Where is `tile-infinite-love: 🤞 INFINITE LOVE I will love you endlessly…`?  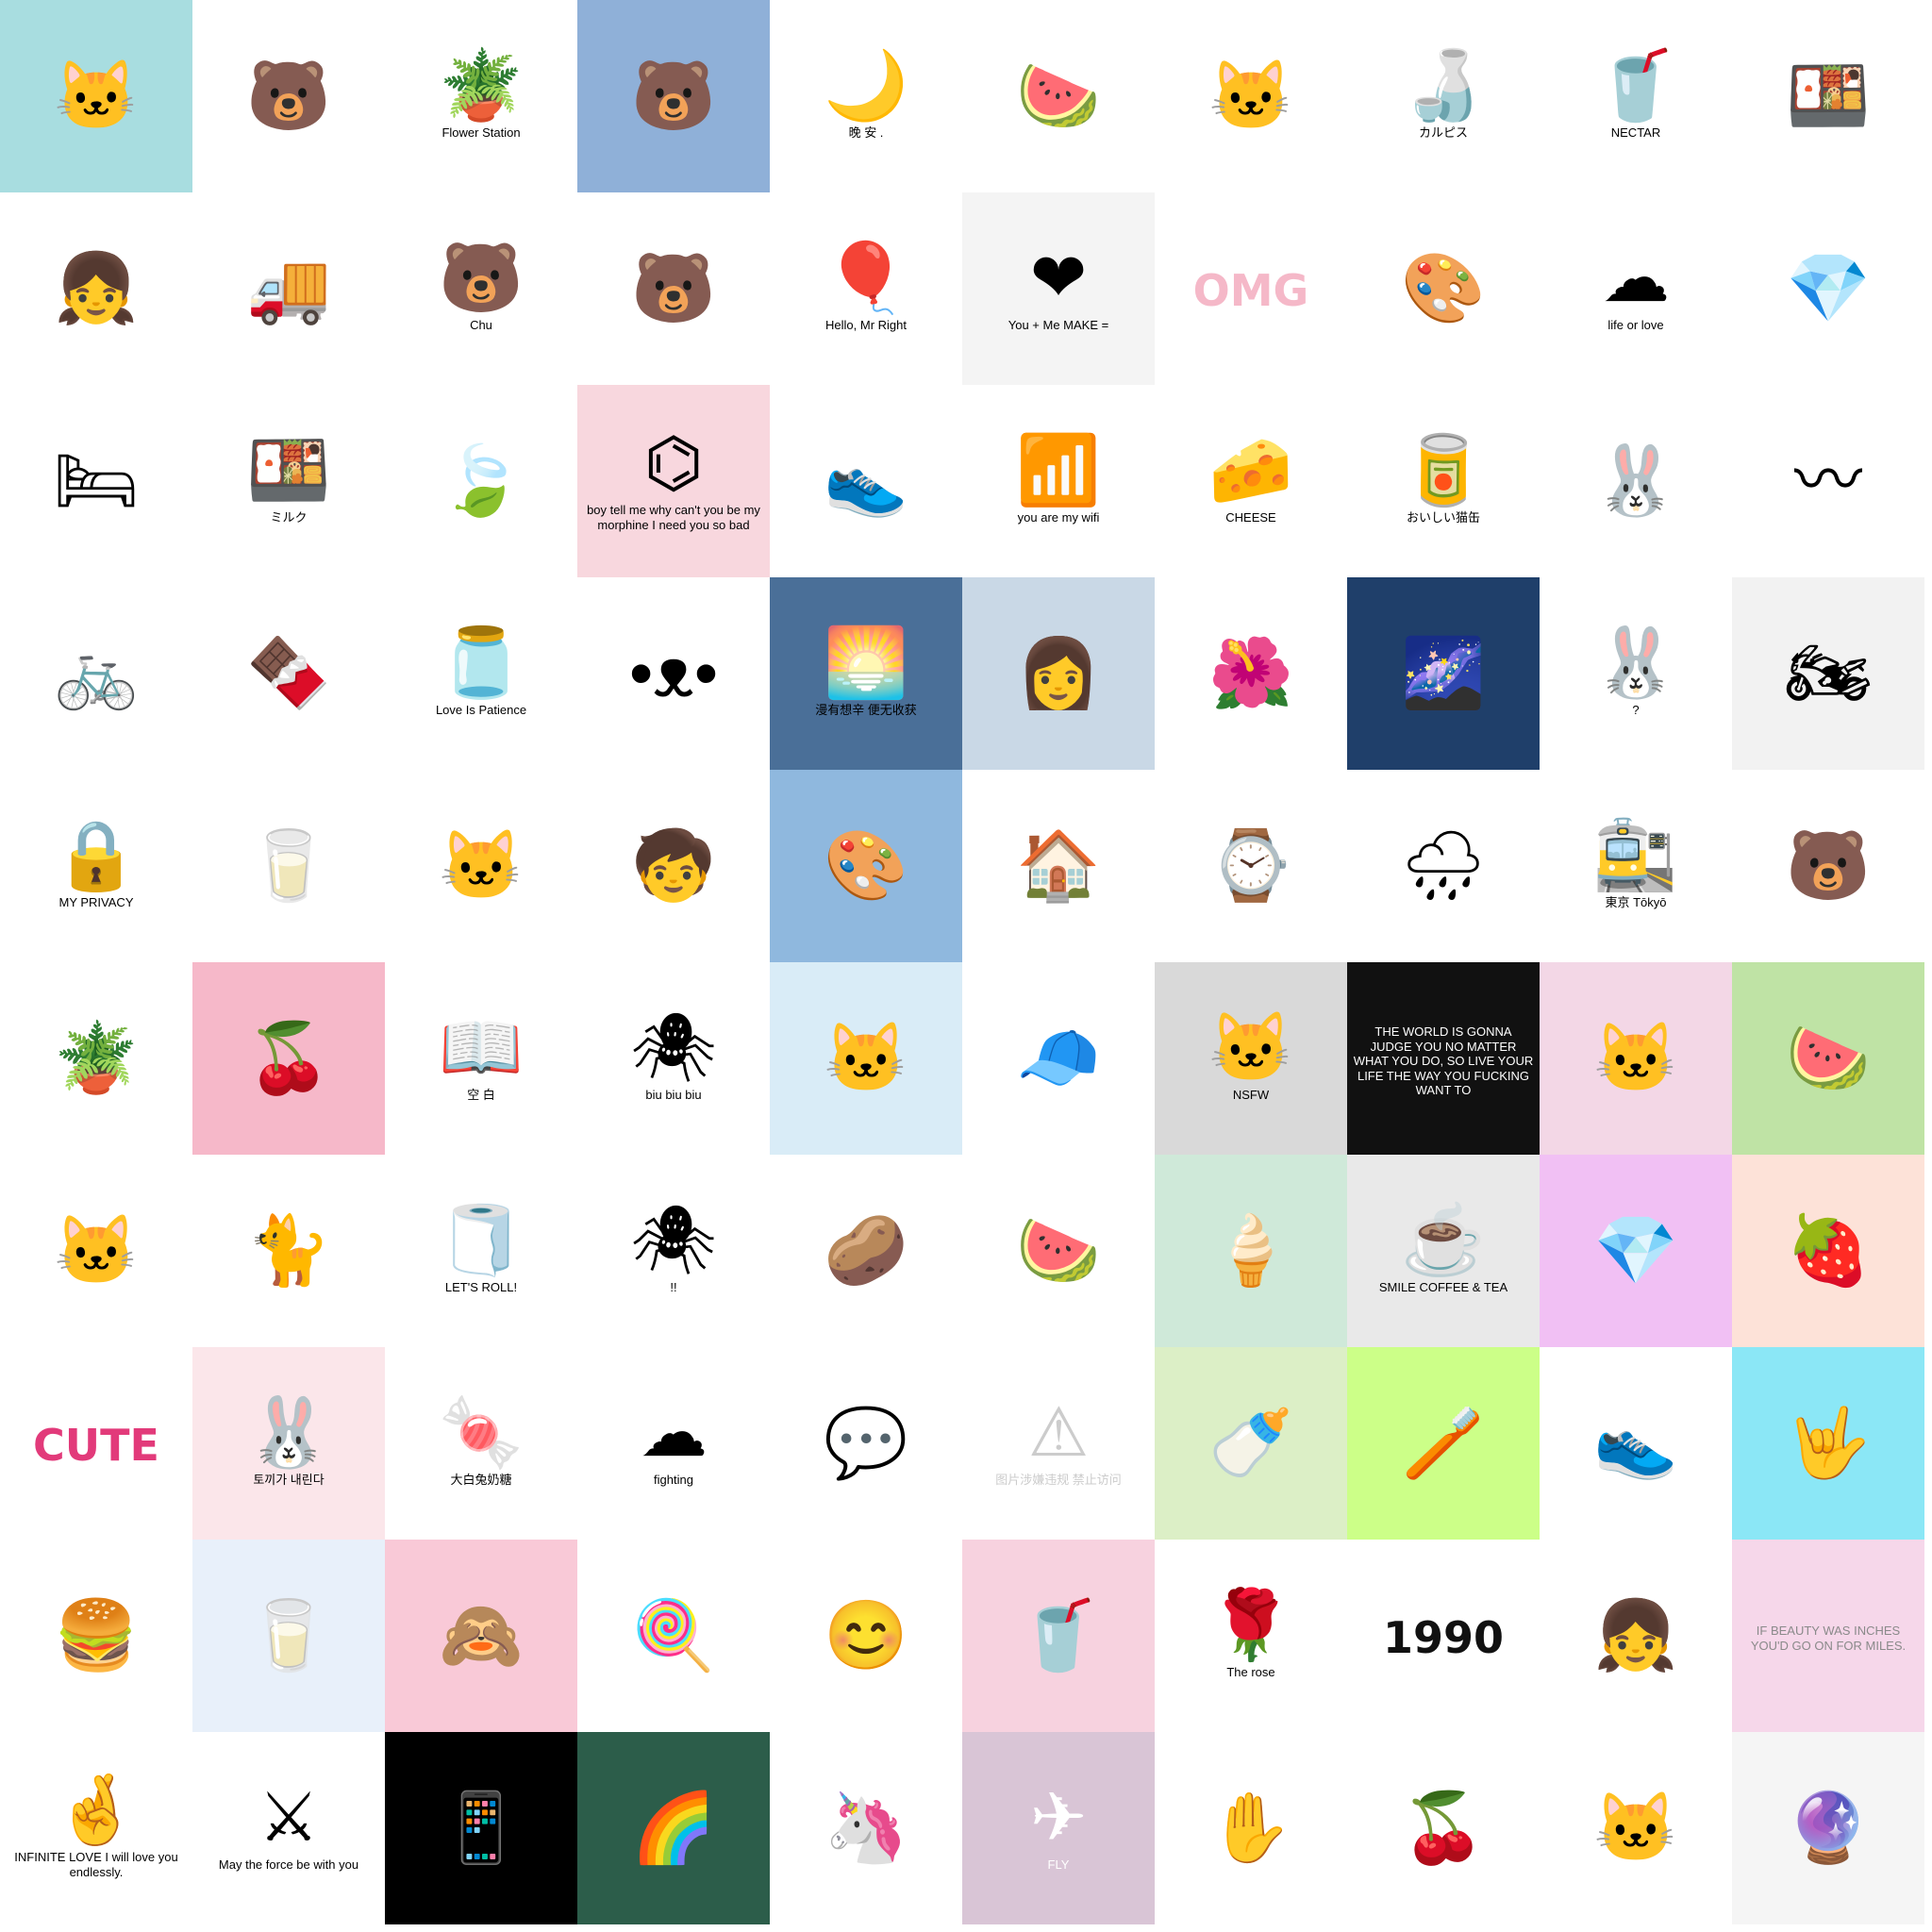 tile-infinite-love: 🤞 INFINITE LOVE I will love you endlessly… is located at coordinates (96, 1828).